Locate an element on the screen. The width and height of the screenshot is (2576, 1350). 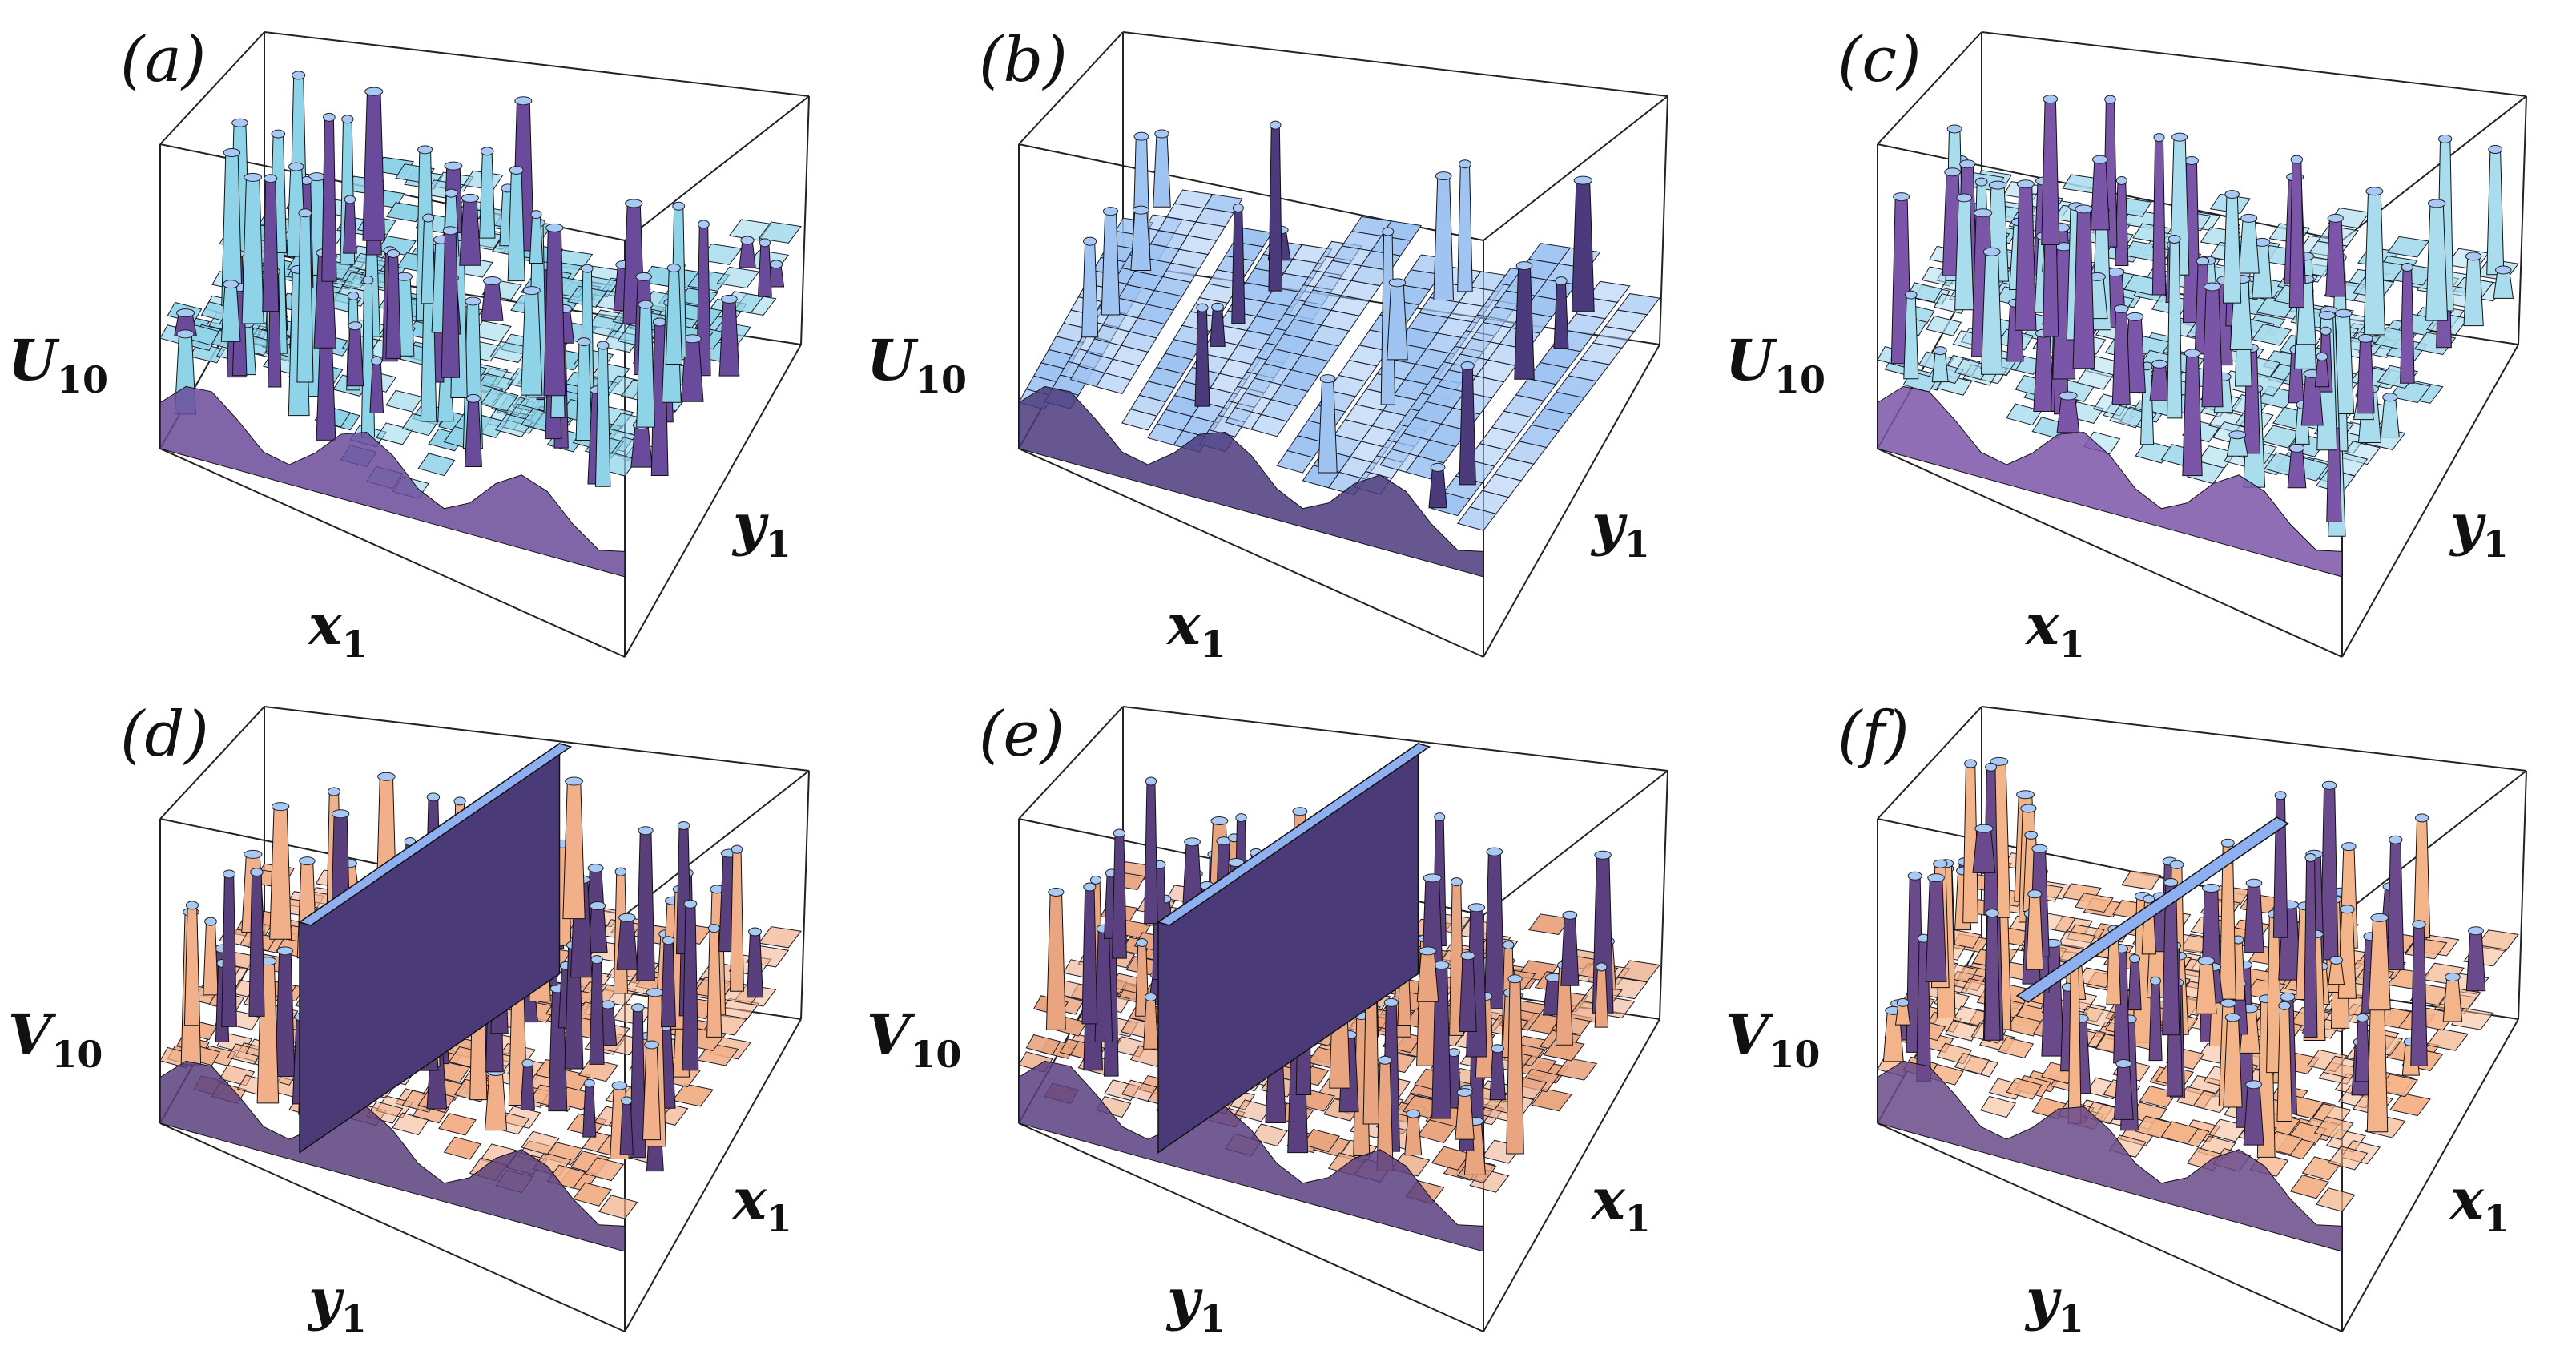
panel-label-d: (d) is located at coordinates (164, 735).